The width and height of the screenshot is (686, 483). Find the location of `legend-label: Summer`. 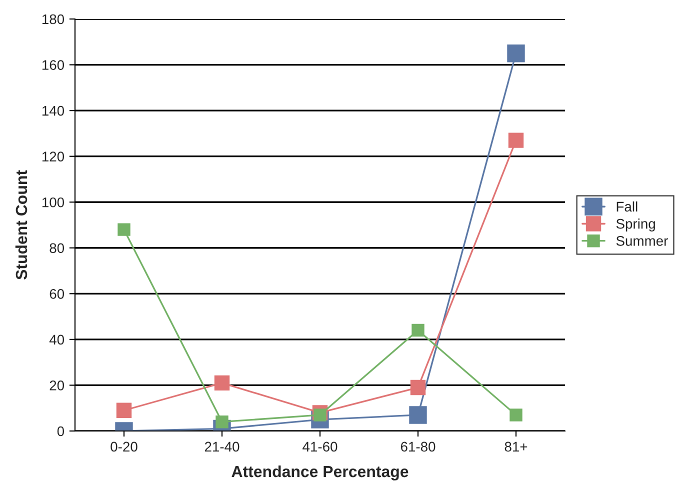

legend-label: Summer is located at coordinates (642, 241).